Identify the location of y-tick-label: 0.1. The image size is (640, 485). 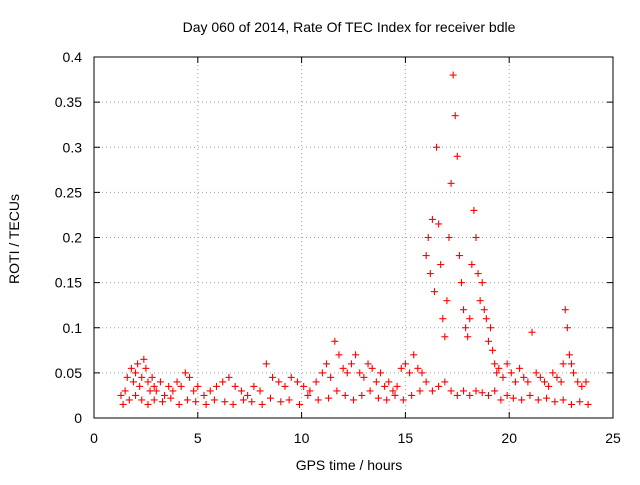
(73, 328).